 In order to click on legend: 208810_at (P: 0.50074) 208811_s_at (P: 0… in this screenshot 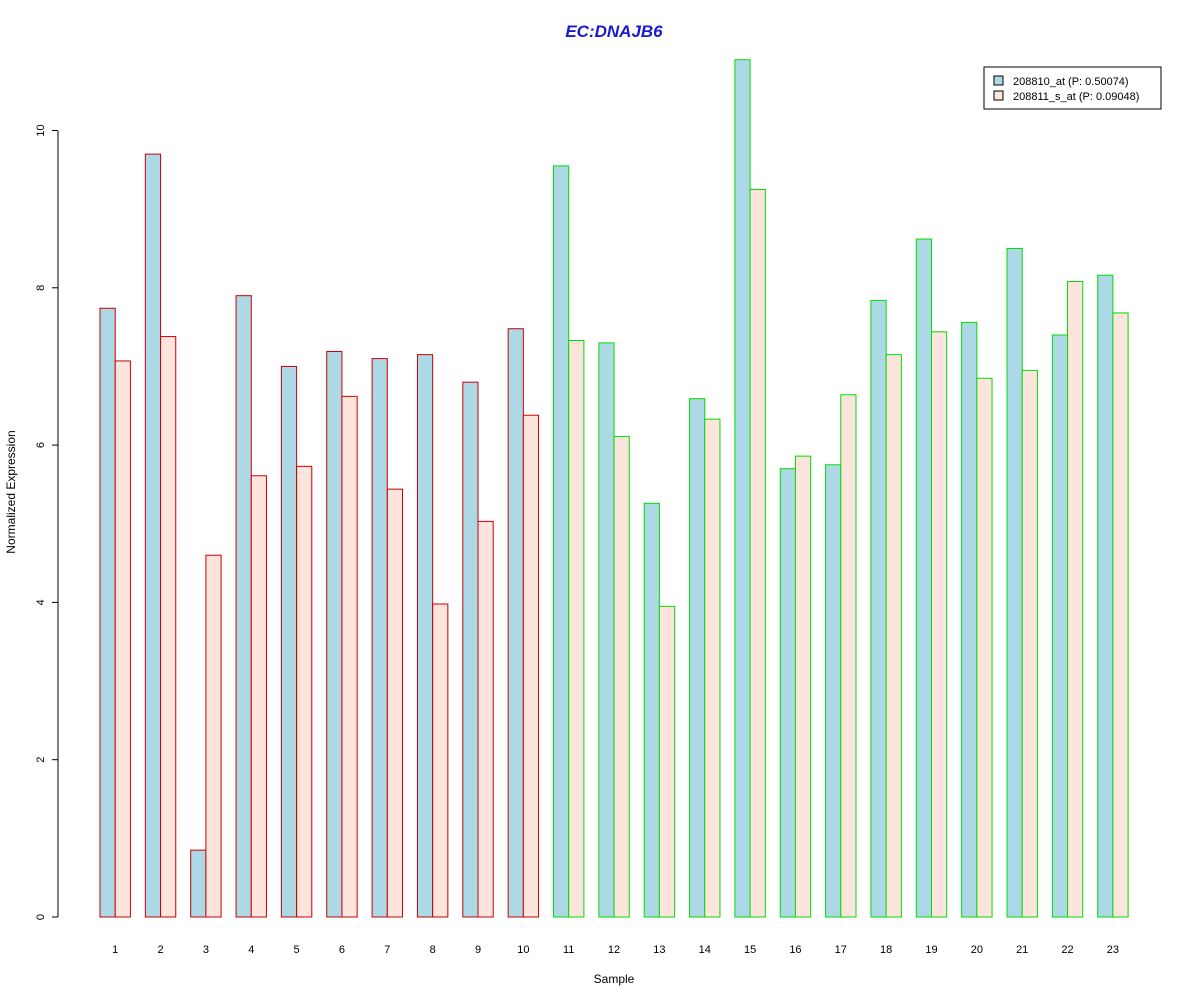, I will do `click(1072, 88)`.